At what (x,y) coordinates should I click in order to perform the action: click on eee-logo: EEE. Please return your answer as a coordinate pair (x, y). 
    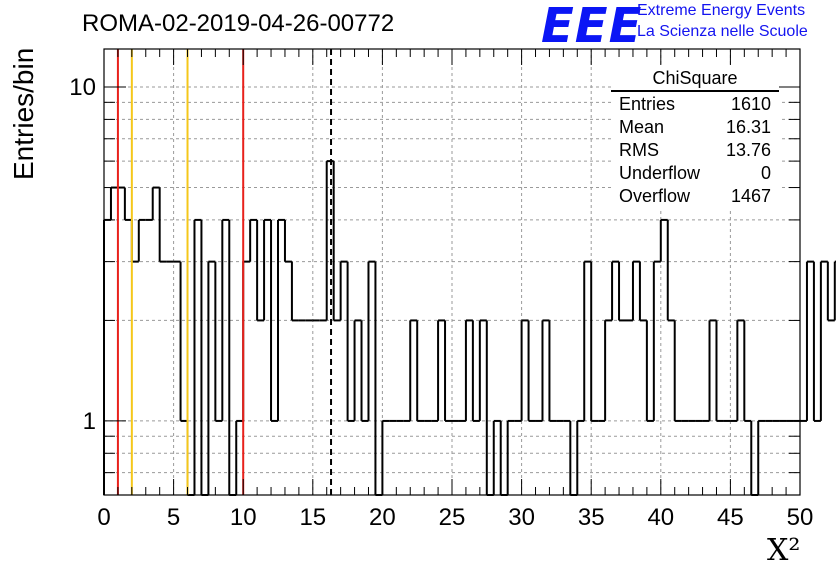
    Looking at the image, I should click on (592, 27).